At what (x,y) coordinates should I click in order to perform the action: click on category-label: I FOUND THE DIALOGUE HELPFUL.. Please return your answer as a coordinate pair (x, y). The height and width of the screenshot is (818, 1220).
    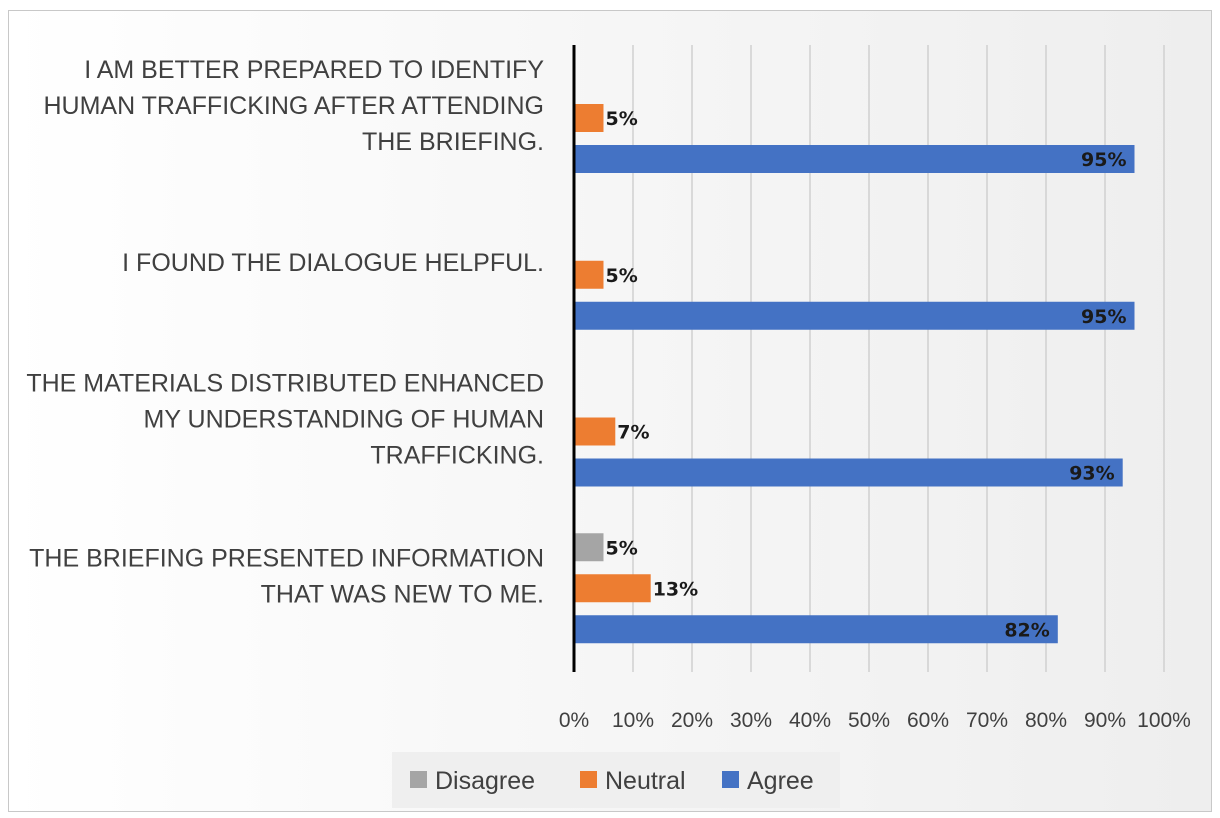
    Looking at the image, I should click on (333, 263).